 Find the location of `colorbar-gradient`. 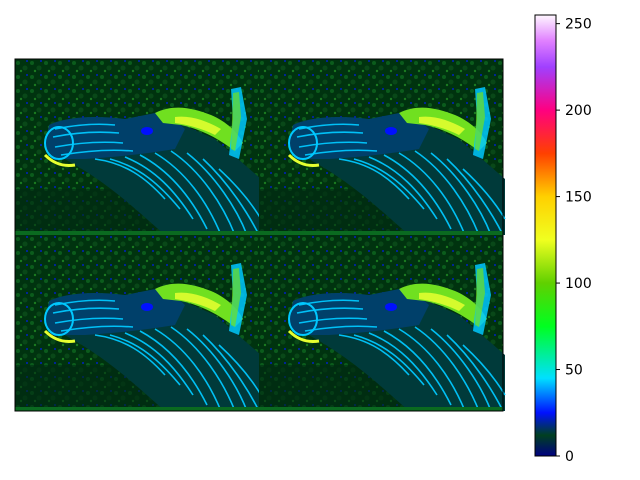

colorbar-gradient is located at coordinates (545, 235).